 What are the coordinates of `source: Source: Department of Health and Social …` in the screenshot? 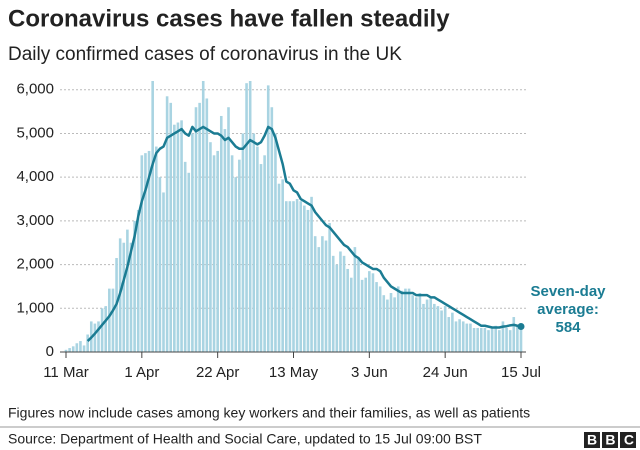 It's located at (245, 439).